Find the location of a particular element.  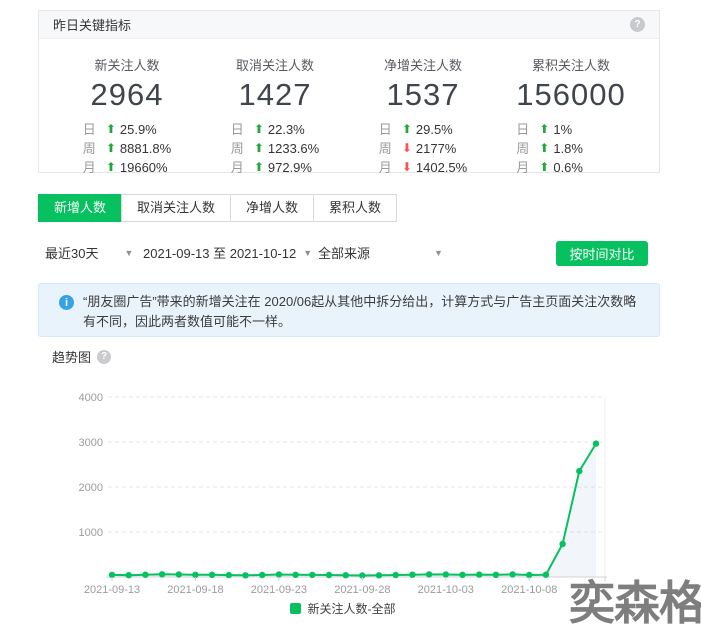

trend-row-week: 周 ⬆ 1233.6% is located at coordinates (275, 148).